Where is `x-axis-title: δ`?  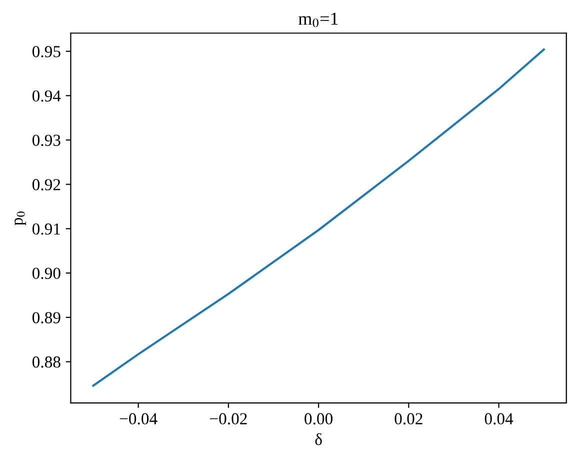
x-axis-title: δ is located at coordinates (318, 439).